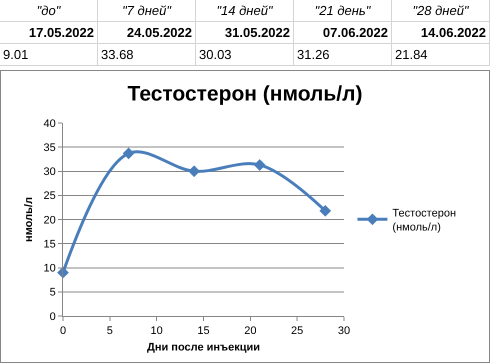  Describe the element at coordinates (50, 196) in the screenshot. I see `y-tick-label: 25` at that location.